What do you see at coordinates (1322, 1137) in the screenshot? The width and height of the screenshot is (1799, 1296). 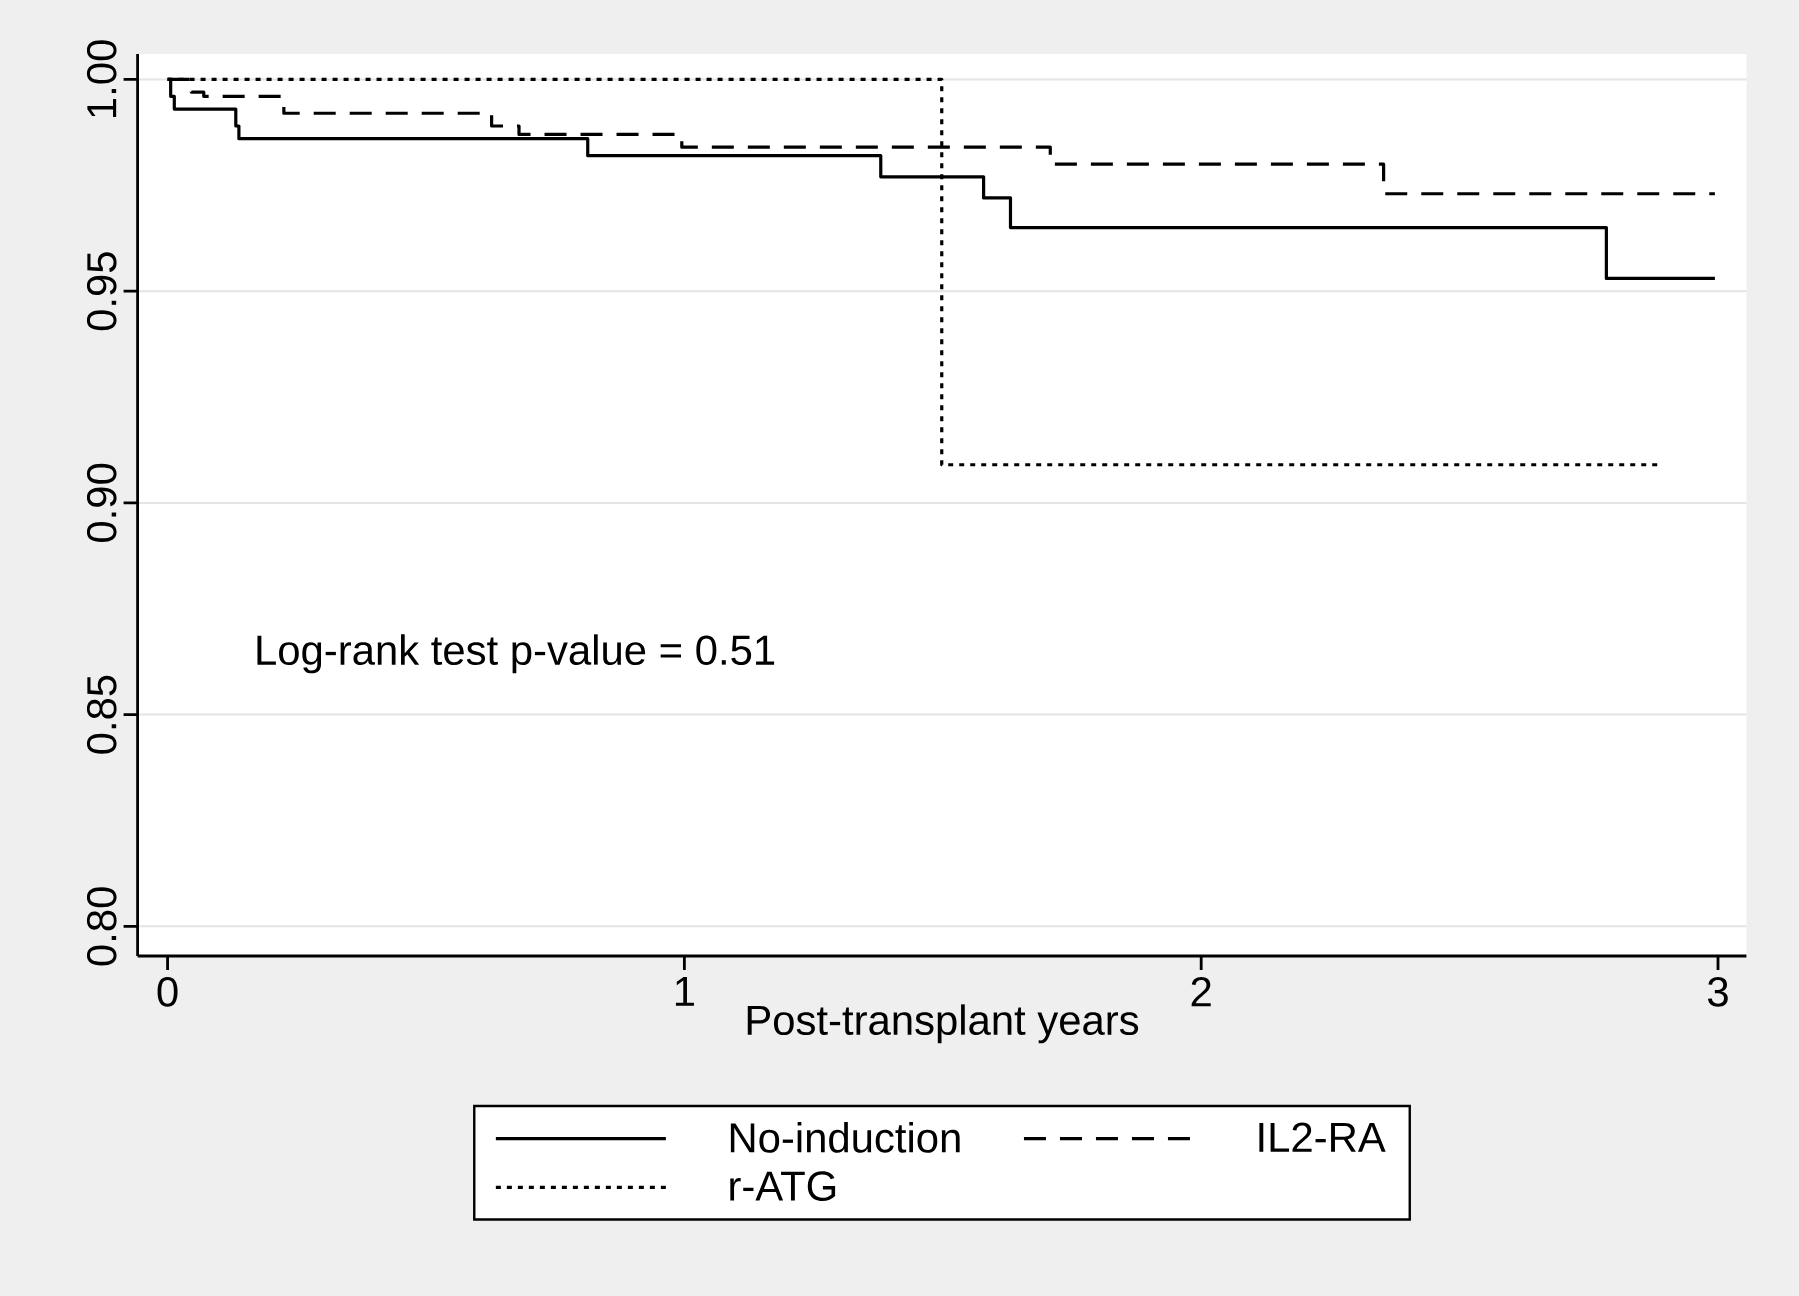 I see `legend-label: IL2-RA` at bounding box center [1322, 1137].